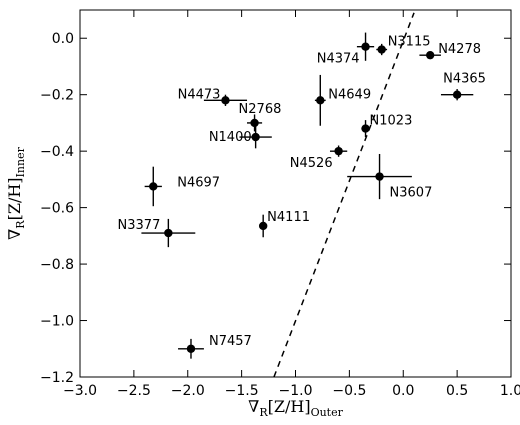 The height and width of the screenshot is (425, 520). What do you see at coordinates (346, 49) in the screenshot?
I see `data-point-n4374: N4374` at bounding box center [346, 49].